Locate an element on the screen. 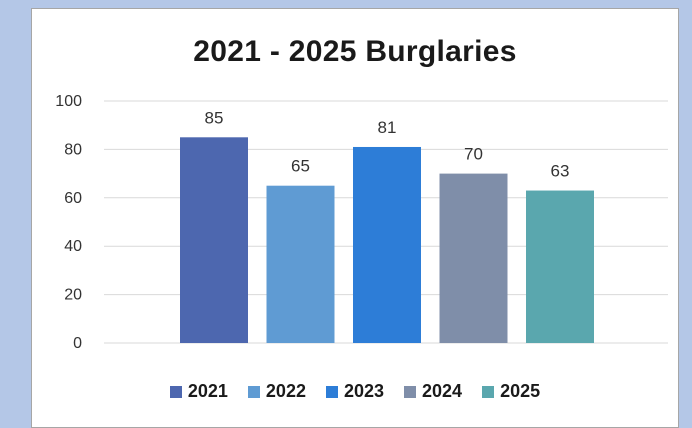  legend-label: 2025 is located at coordinates (520, 391).